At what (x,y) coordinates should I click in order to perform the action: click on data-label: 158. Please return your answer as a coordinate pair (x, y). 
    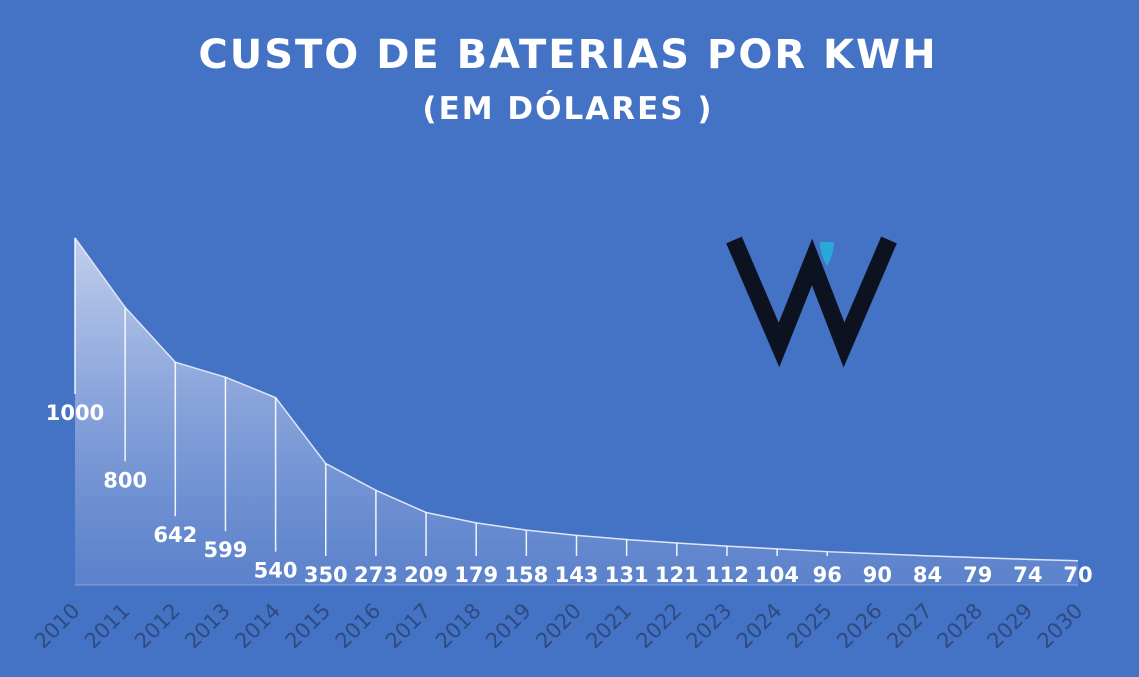
    Looking at the image, I should click on (526, 575).